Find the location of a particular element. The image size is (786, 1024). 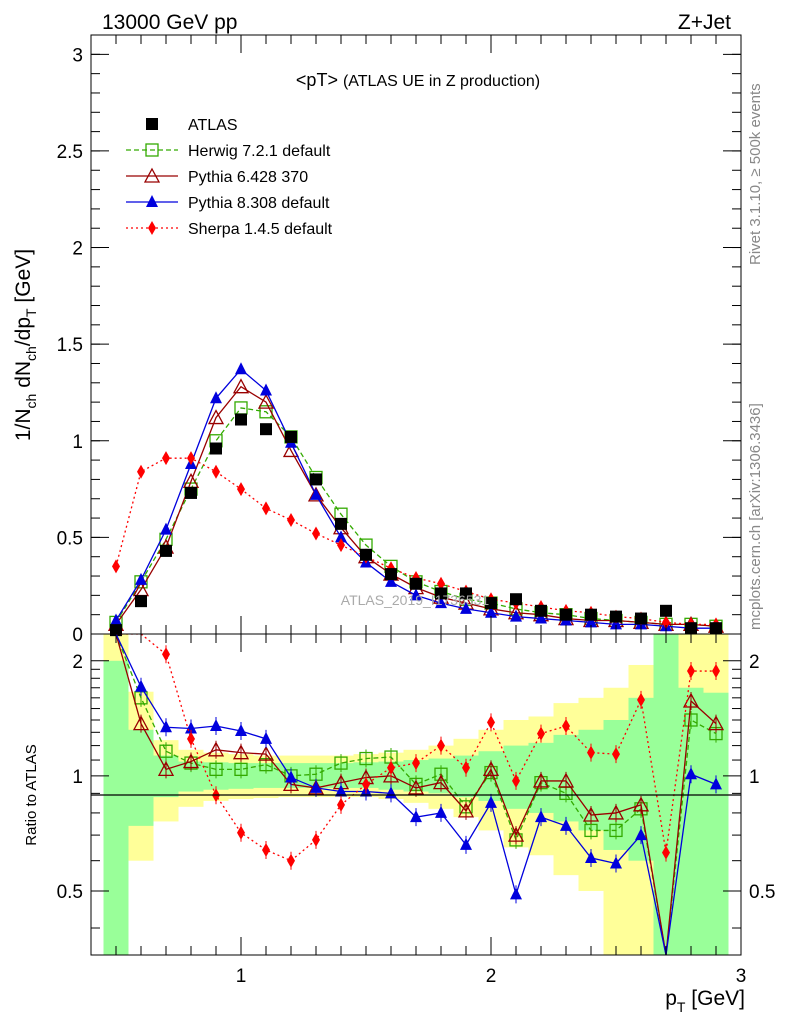

legend-label: Pythia 6.428 370 is located at coordinates (248, 177).